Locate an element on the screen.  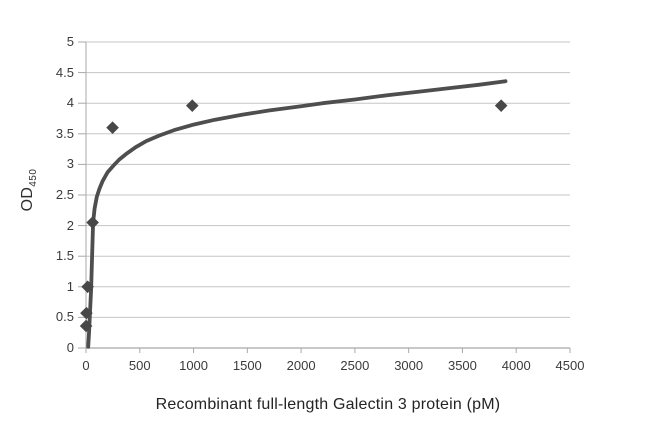
y-axis-title: OD450 is located at coordinates (31, 190).